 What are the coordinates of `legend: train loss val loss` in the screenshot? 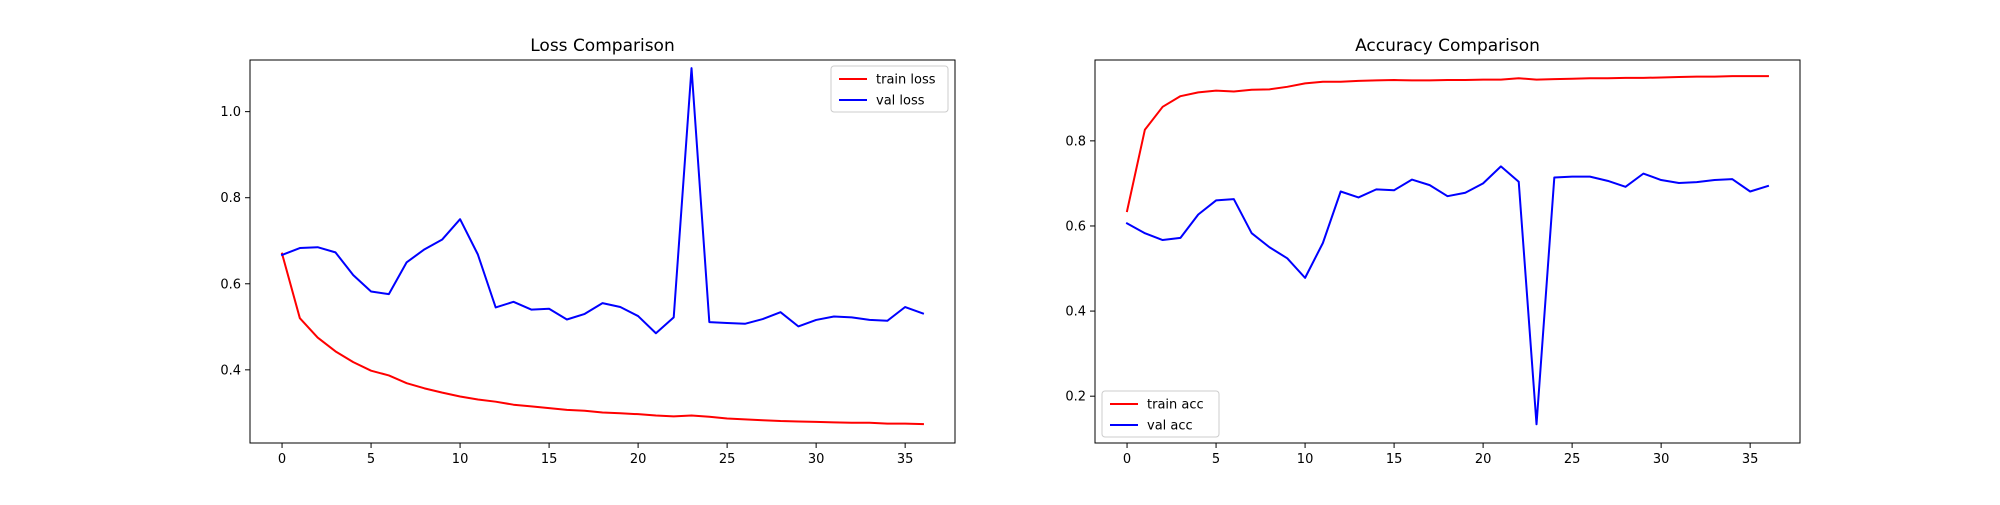 It's located at (889, 89).